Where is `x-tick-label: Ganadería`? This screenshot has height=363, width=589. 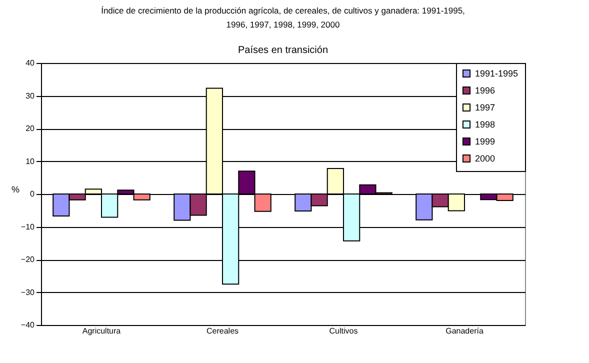
x-tick-label: Ganadería is located at coordinates (465, 331).